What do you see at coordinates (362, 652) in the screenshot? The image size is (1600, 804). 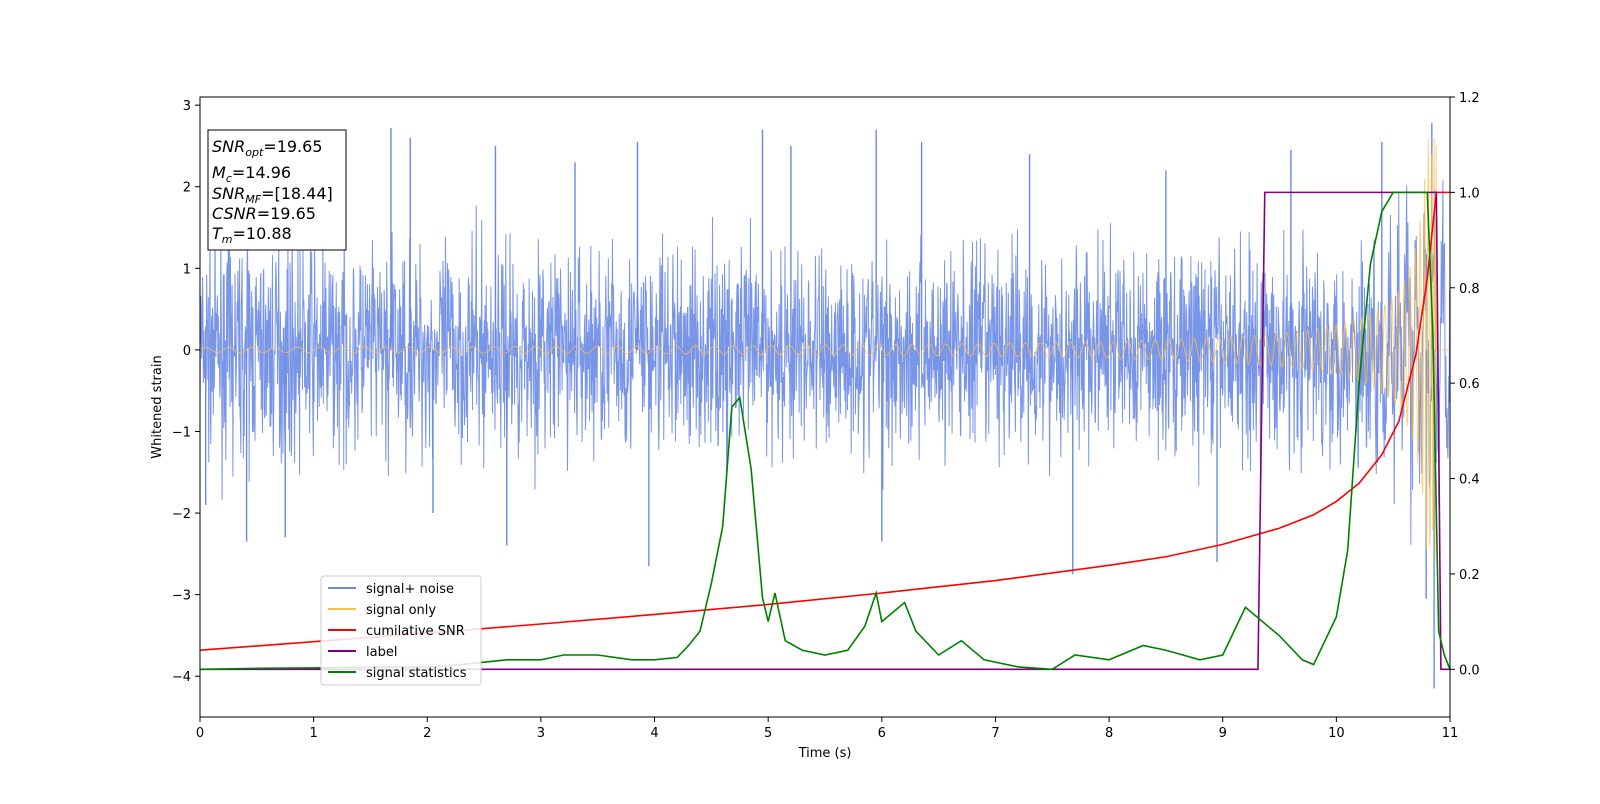 I see `legend-label: label` at bounding box center [362, 652].